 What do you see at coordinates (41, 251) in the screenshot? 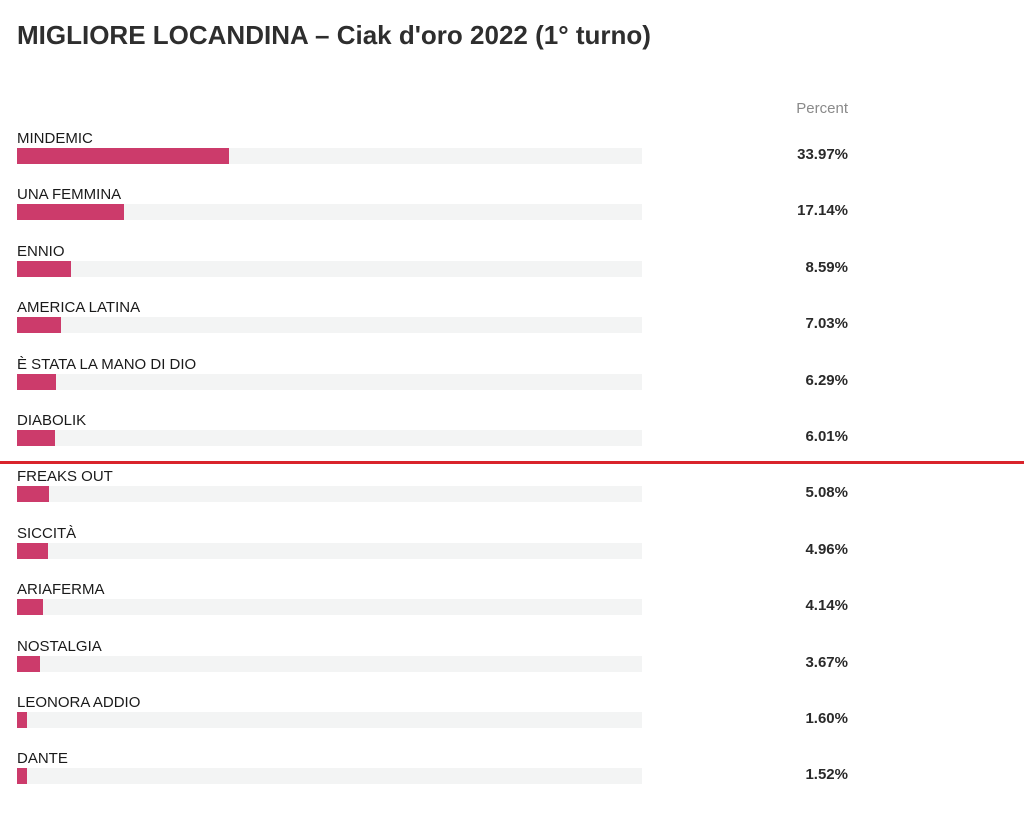
I see `category-label: ENNIO` at bounding box center [41, 251].